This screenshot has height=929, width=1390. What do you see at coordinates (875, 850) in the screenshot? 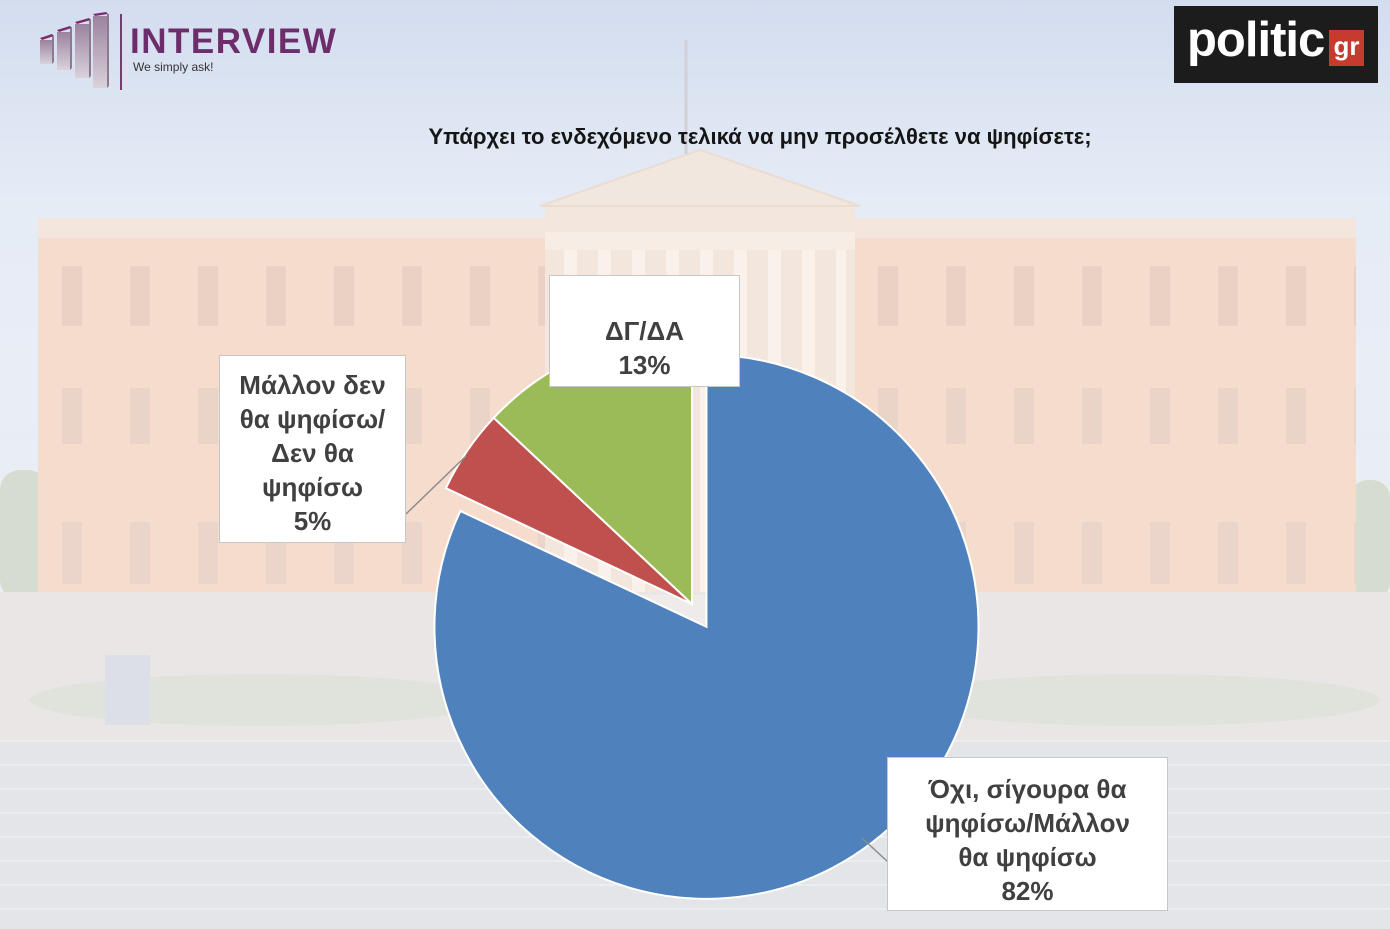
I see `leader-line-will-vote` at bounding box center [875, 850].